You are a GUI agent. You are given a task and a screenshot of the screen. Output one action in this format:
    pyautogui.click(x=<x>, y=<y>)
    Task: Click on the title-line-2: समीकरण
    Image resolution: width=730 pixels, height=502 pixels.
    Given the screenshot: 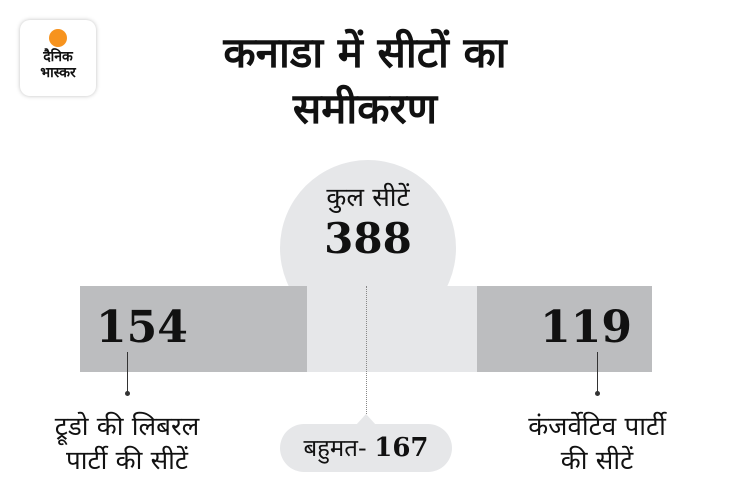 What is the action you would take?
    pyautogui.click(x=365, y=108)
    